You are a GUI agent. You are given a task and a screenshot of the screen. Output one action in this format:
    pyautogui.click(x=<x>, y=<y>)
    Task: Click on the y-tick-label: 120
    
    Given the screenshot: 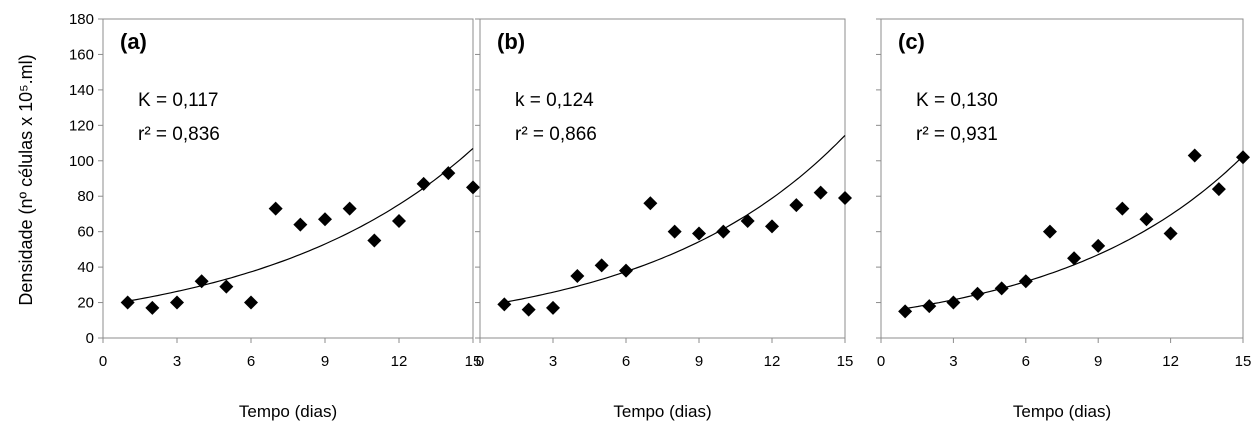 What is the action you would take?
    pyautogui.click(x=81, y=125)
    